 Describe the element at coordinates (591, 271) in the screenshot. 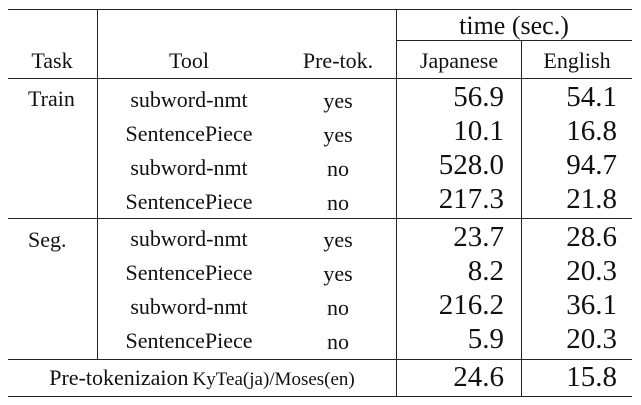

I see `seg-row-2-en: 20.3` at that location.